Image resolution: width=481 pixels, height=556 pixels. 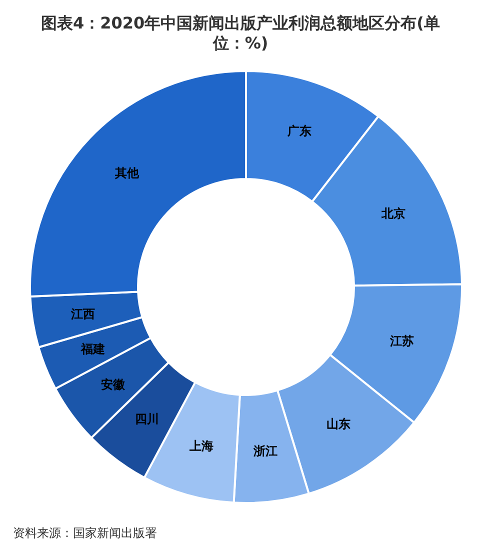 I want to click on slice-label: 四川, so click(x=146, y=419).